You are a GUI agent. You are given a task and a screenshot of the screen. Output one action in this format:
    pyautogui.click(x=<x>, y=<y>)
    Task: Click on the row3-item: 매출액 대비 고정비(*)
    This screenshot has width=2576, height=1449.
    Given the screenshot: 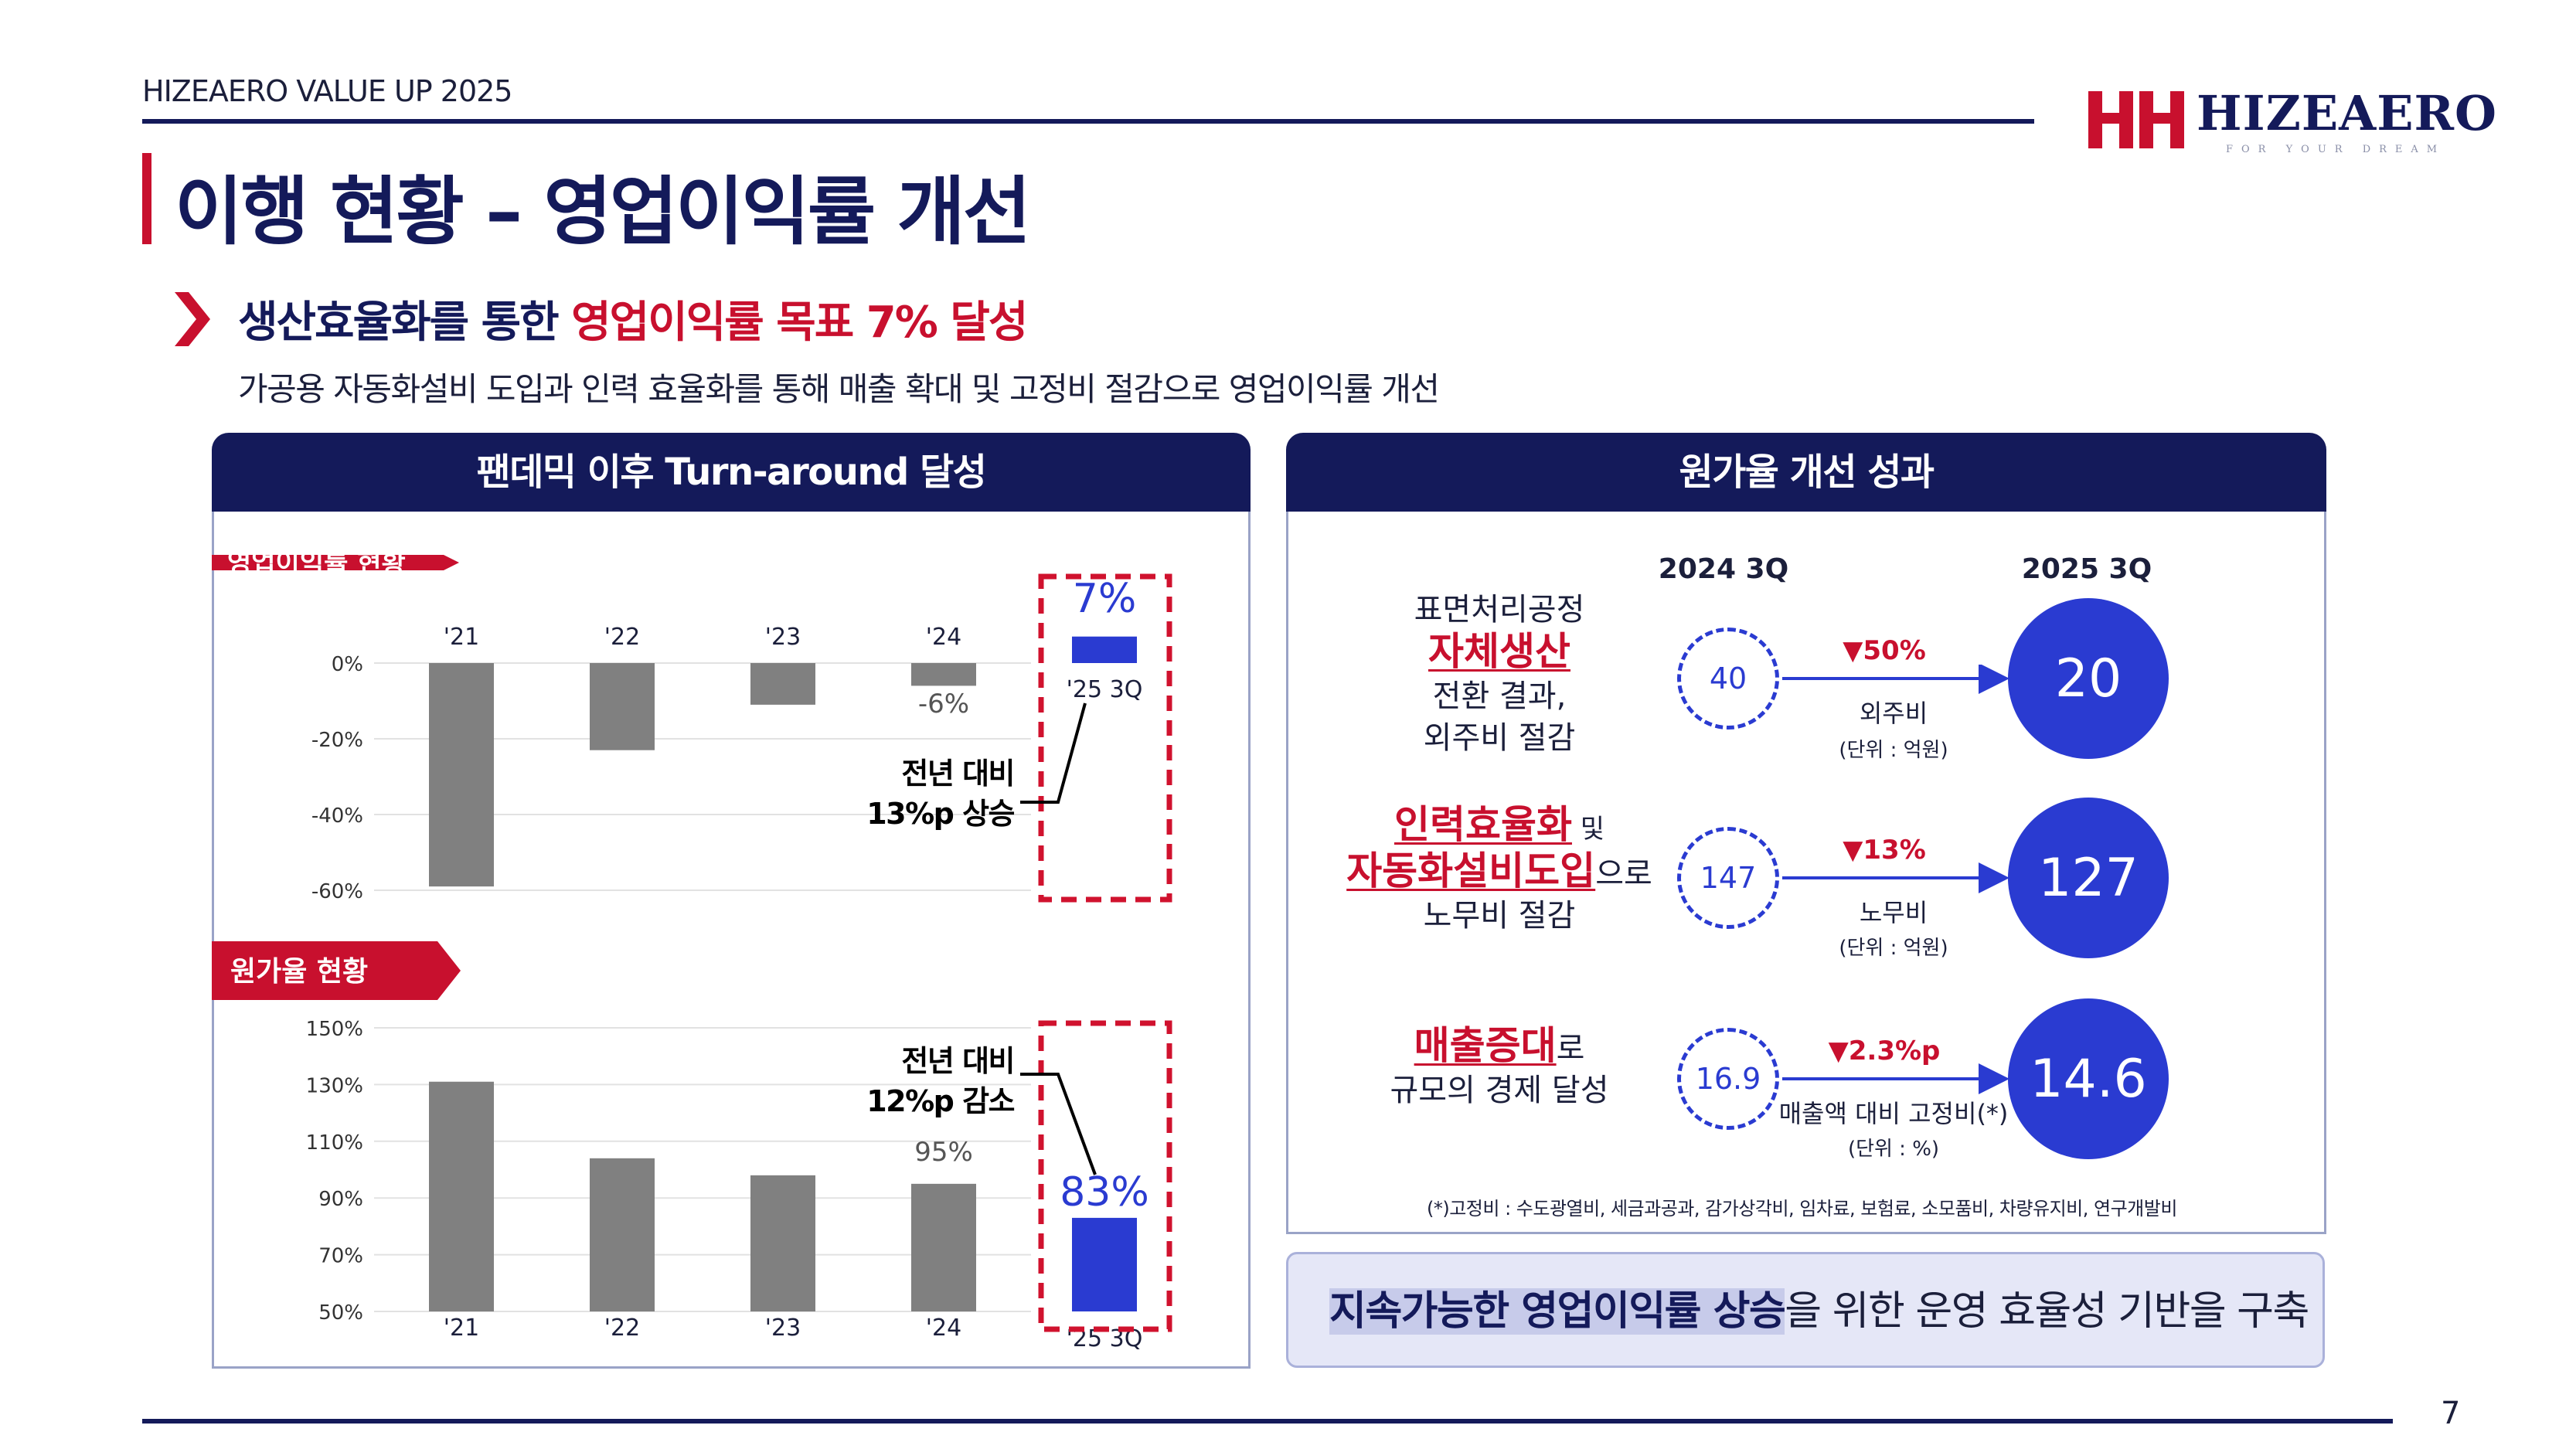 What is the action you would take?
    pyautogui.click(x=1893, y=1113)
    